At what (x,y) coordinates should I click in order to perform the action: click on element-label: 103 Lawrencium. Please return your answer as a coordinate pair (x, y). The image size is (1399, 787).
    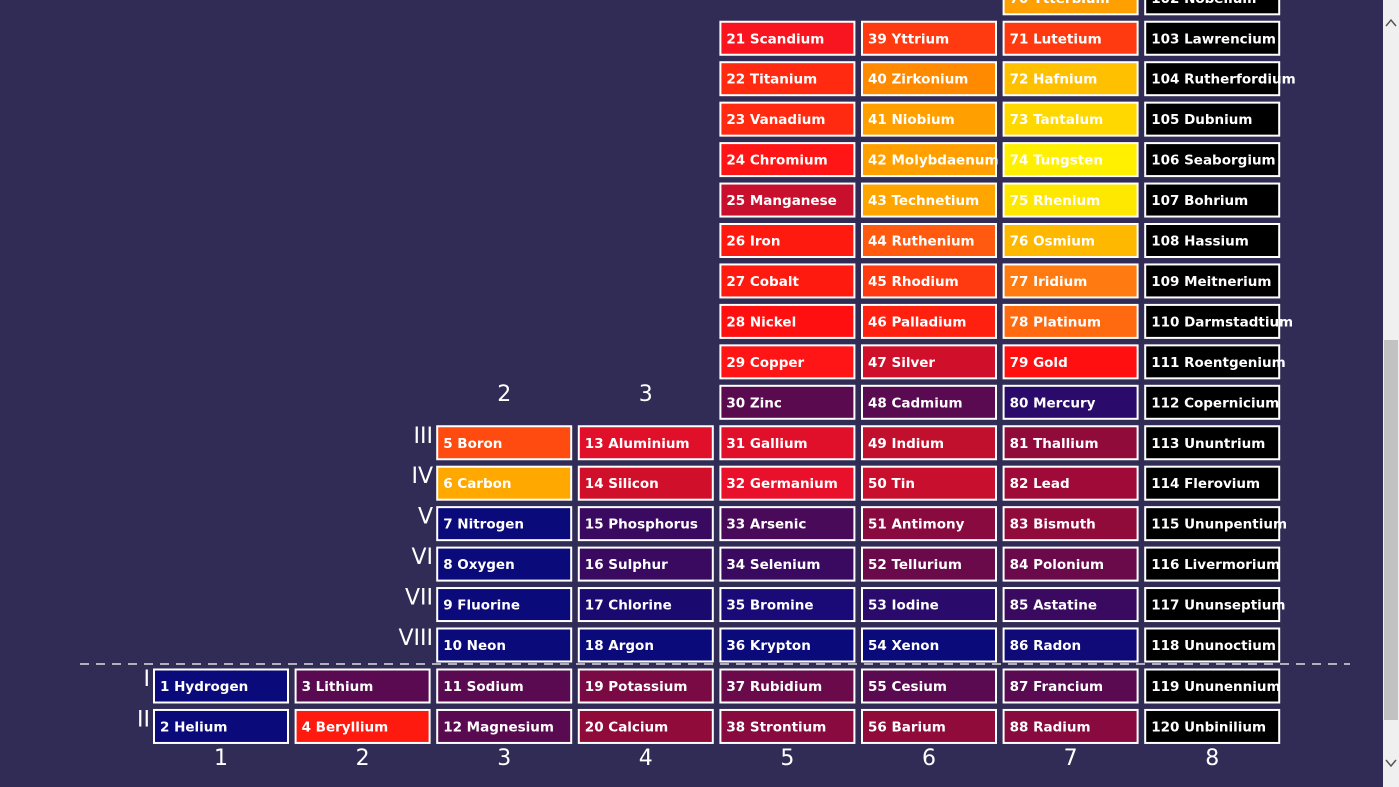
    Looking at the image, I should click on (1213, 39).